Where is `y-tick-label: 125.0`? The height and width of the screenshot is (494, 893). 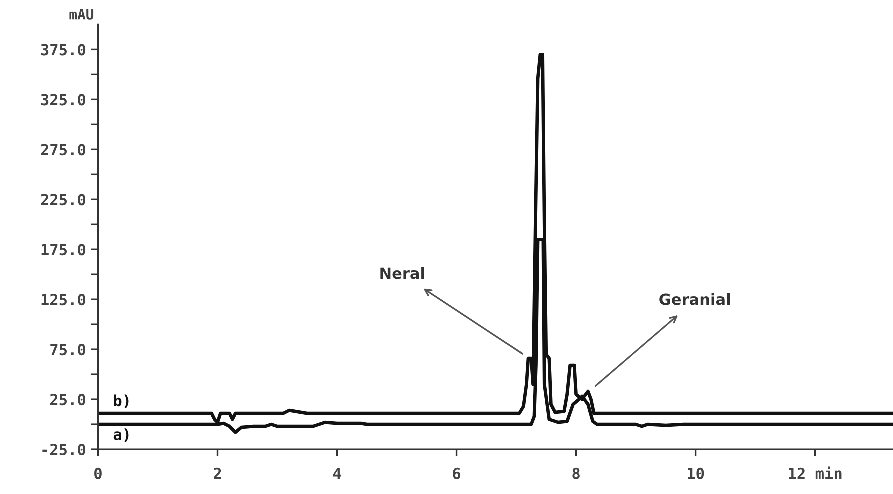
y-tick-label: 125.0 is located at coordinates (64, 300).